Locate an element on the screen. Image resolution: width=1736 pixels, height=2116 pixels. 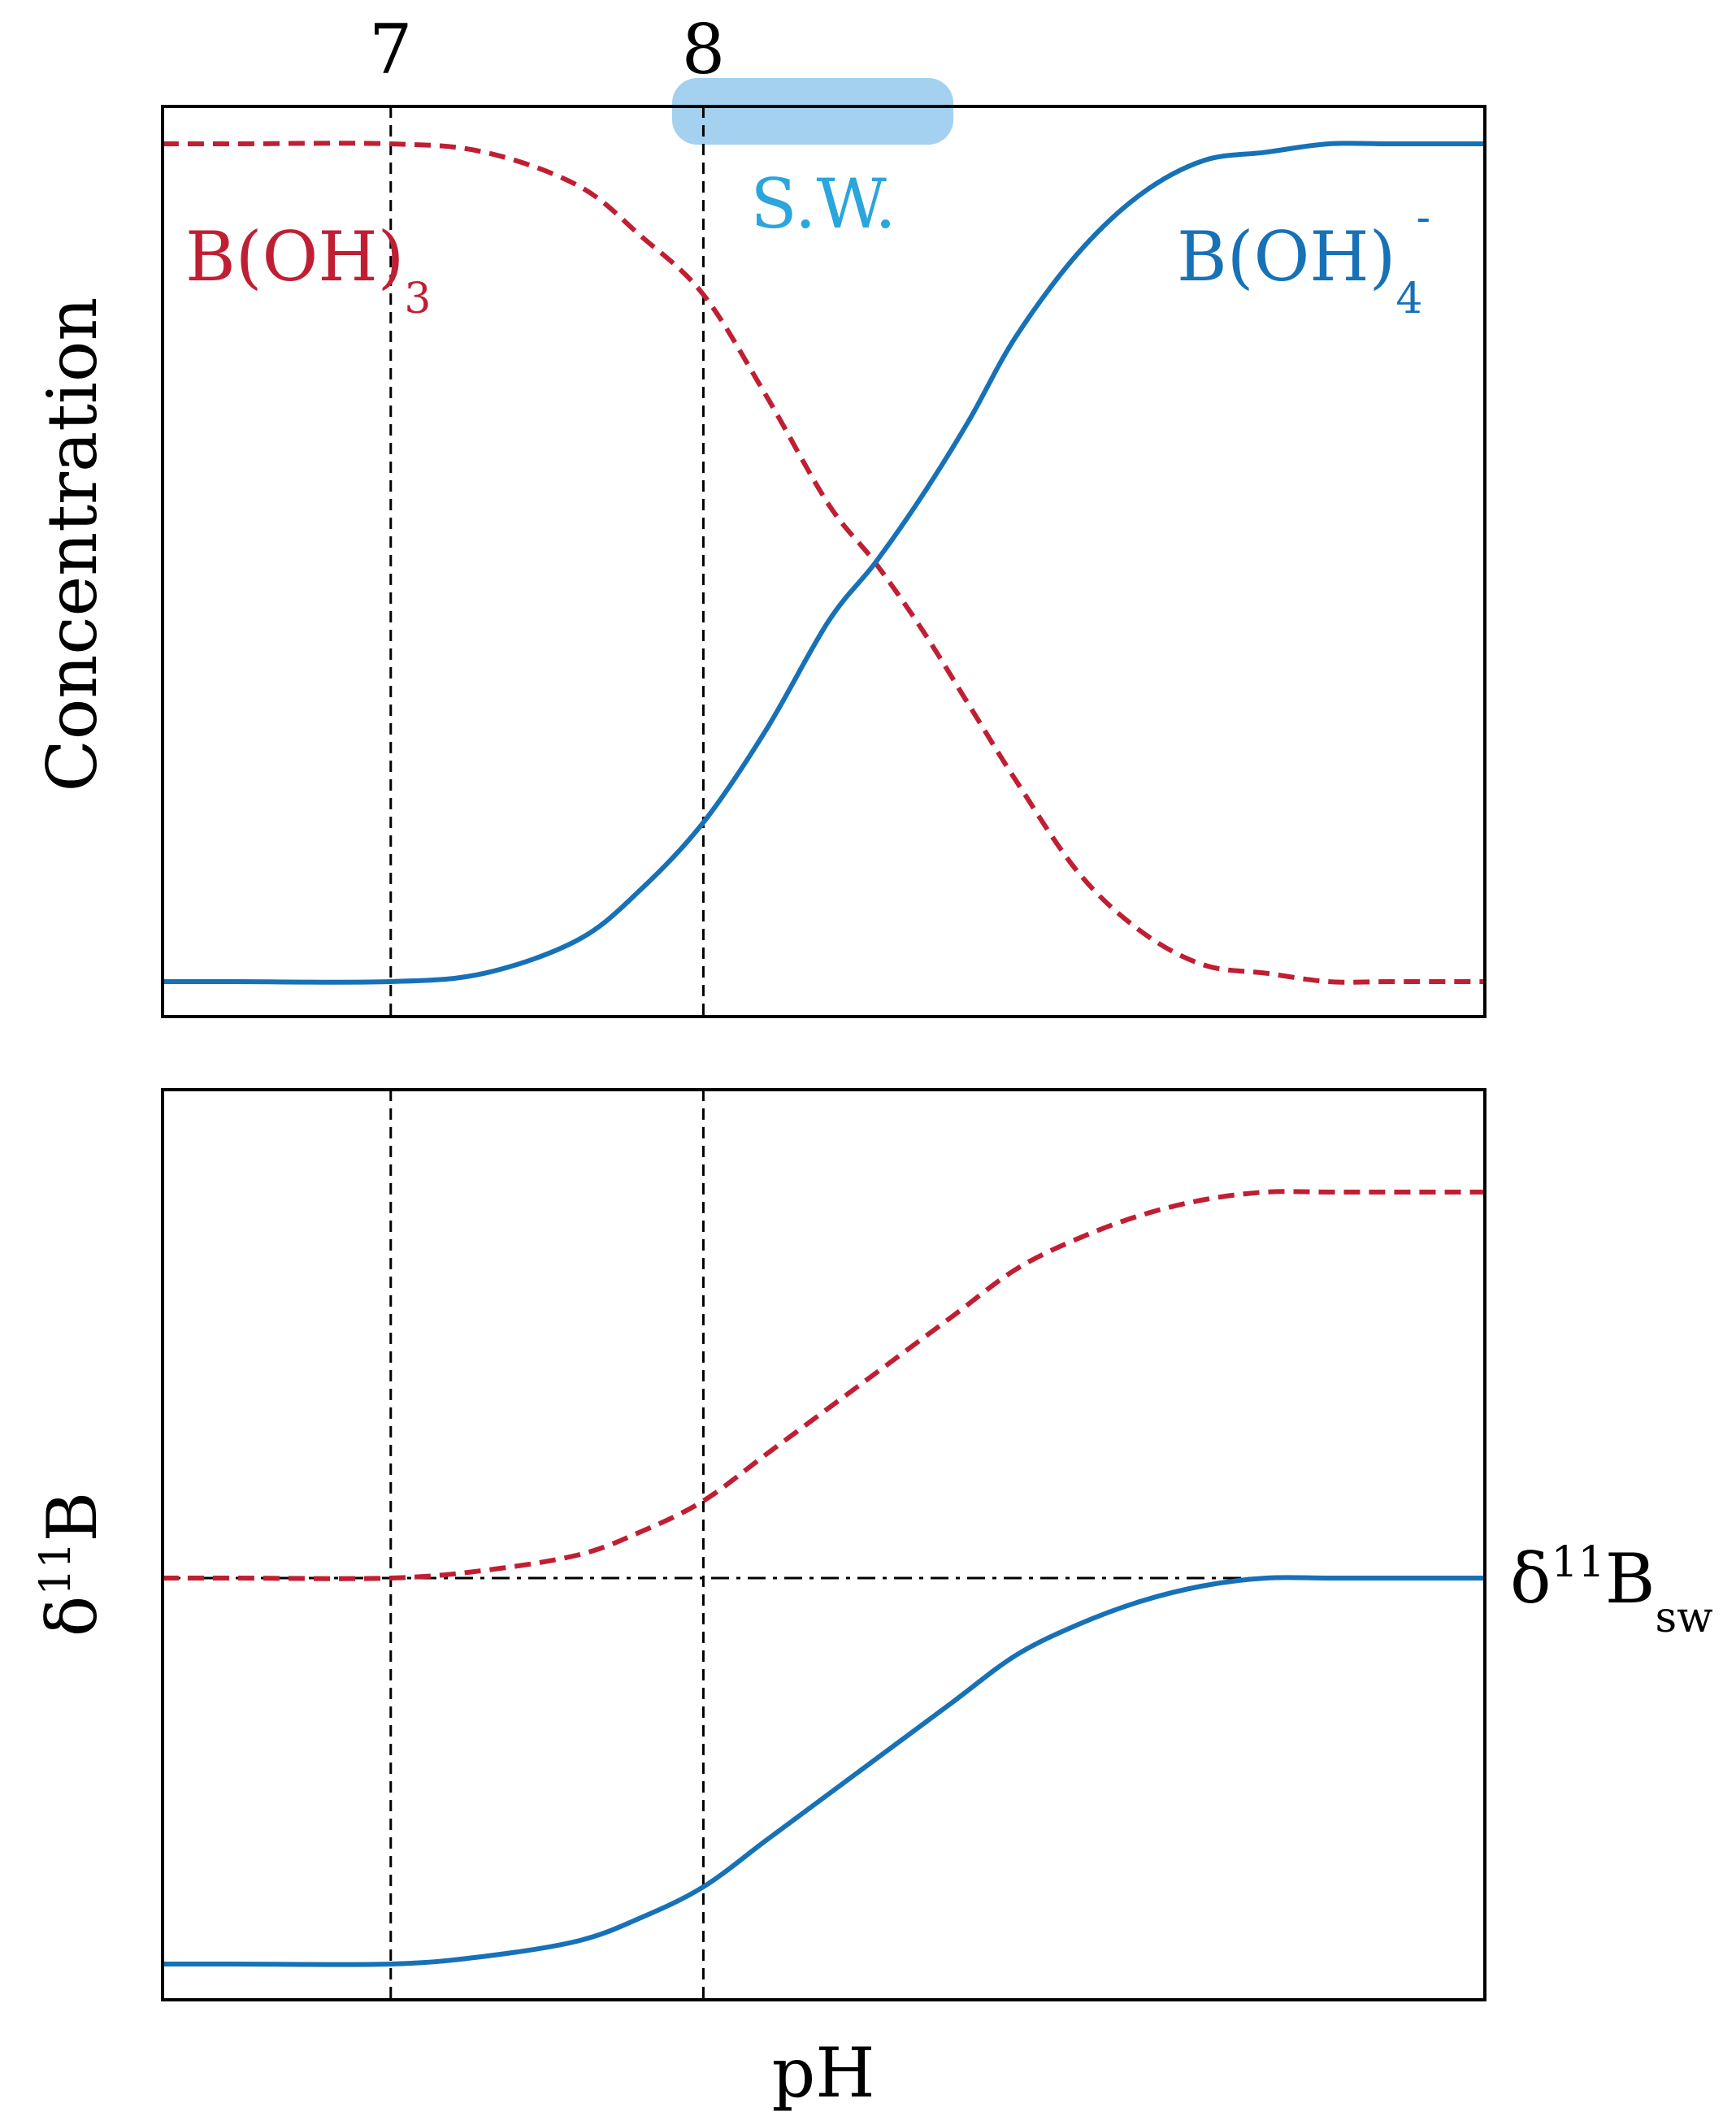
d11b-sw-label-sup: 11 is located at coordinates (1578, 1562).